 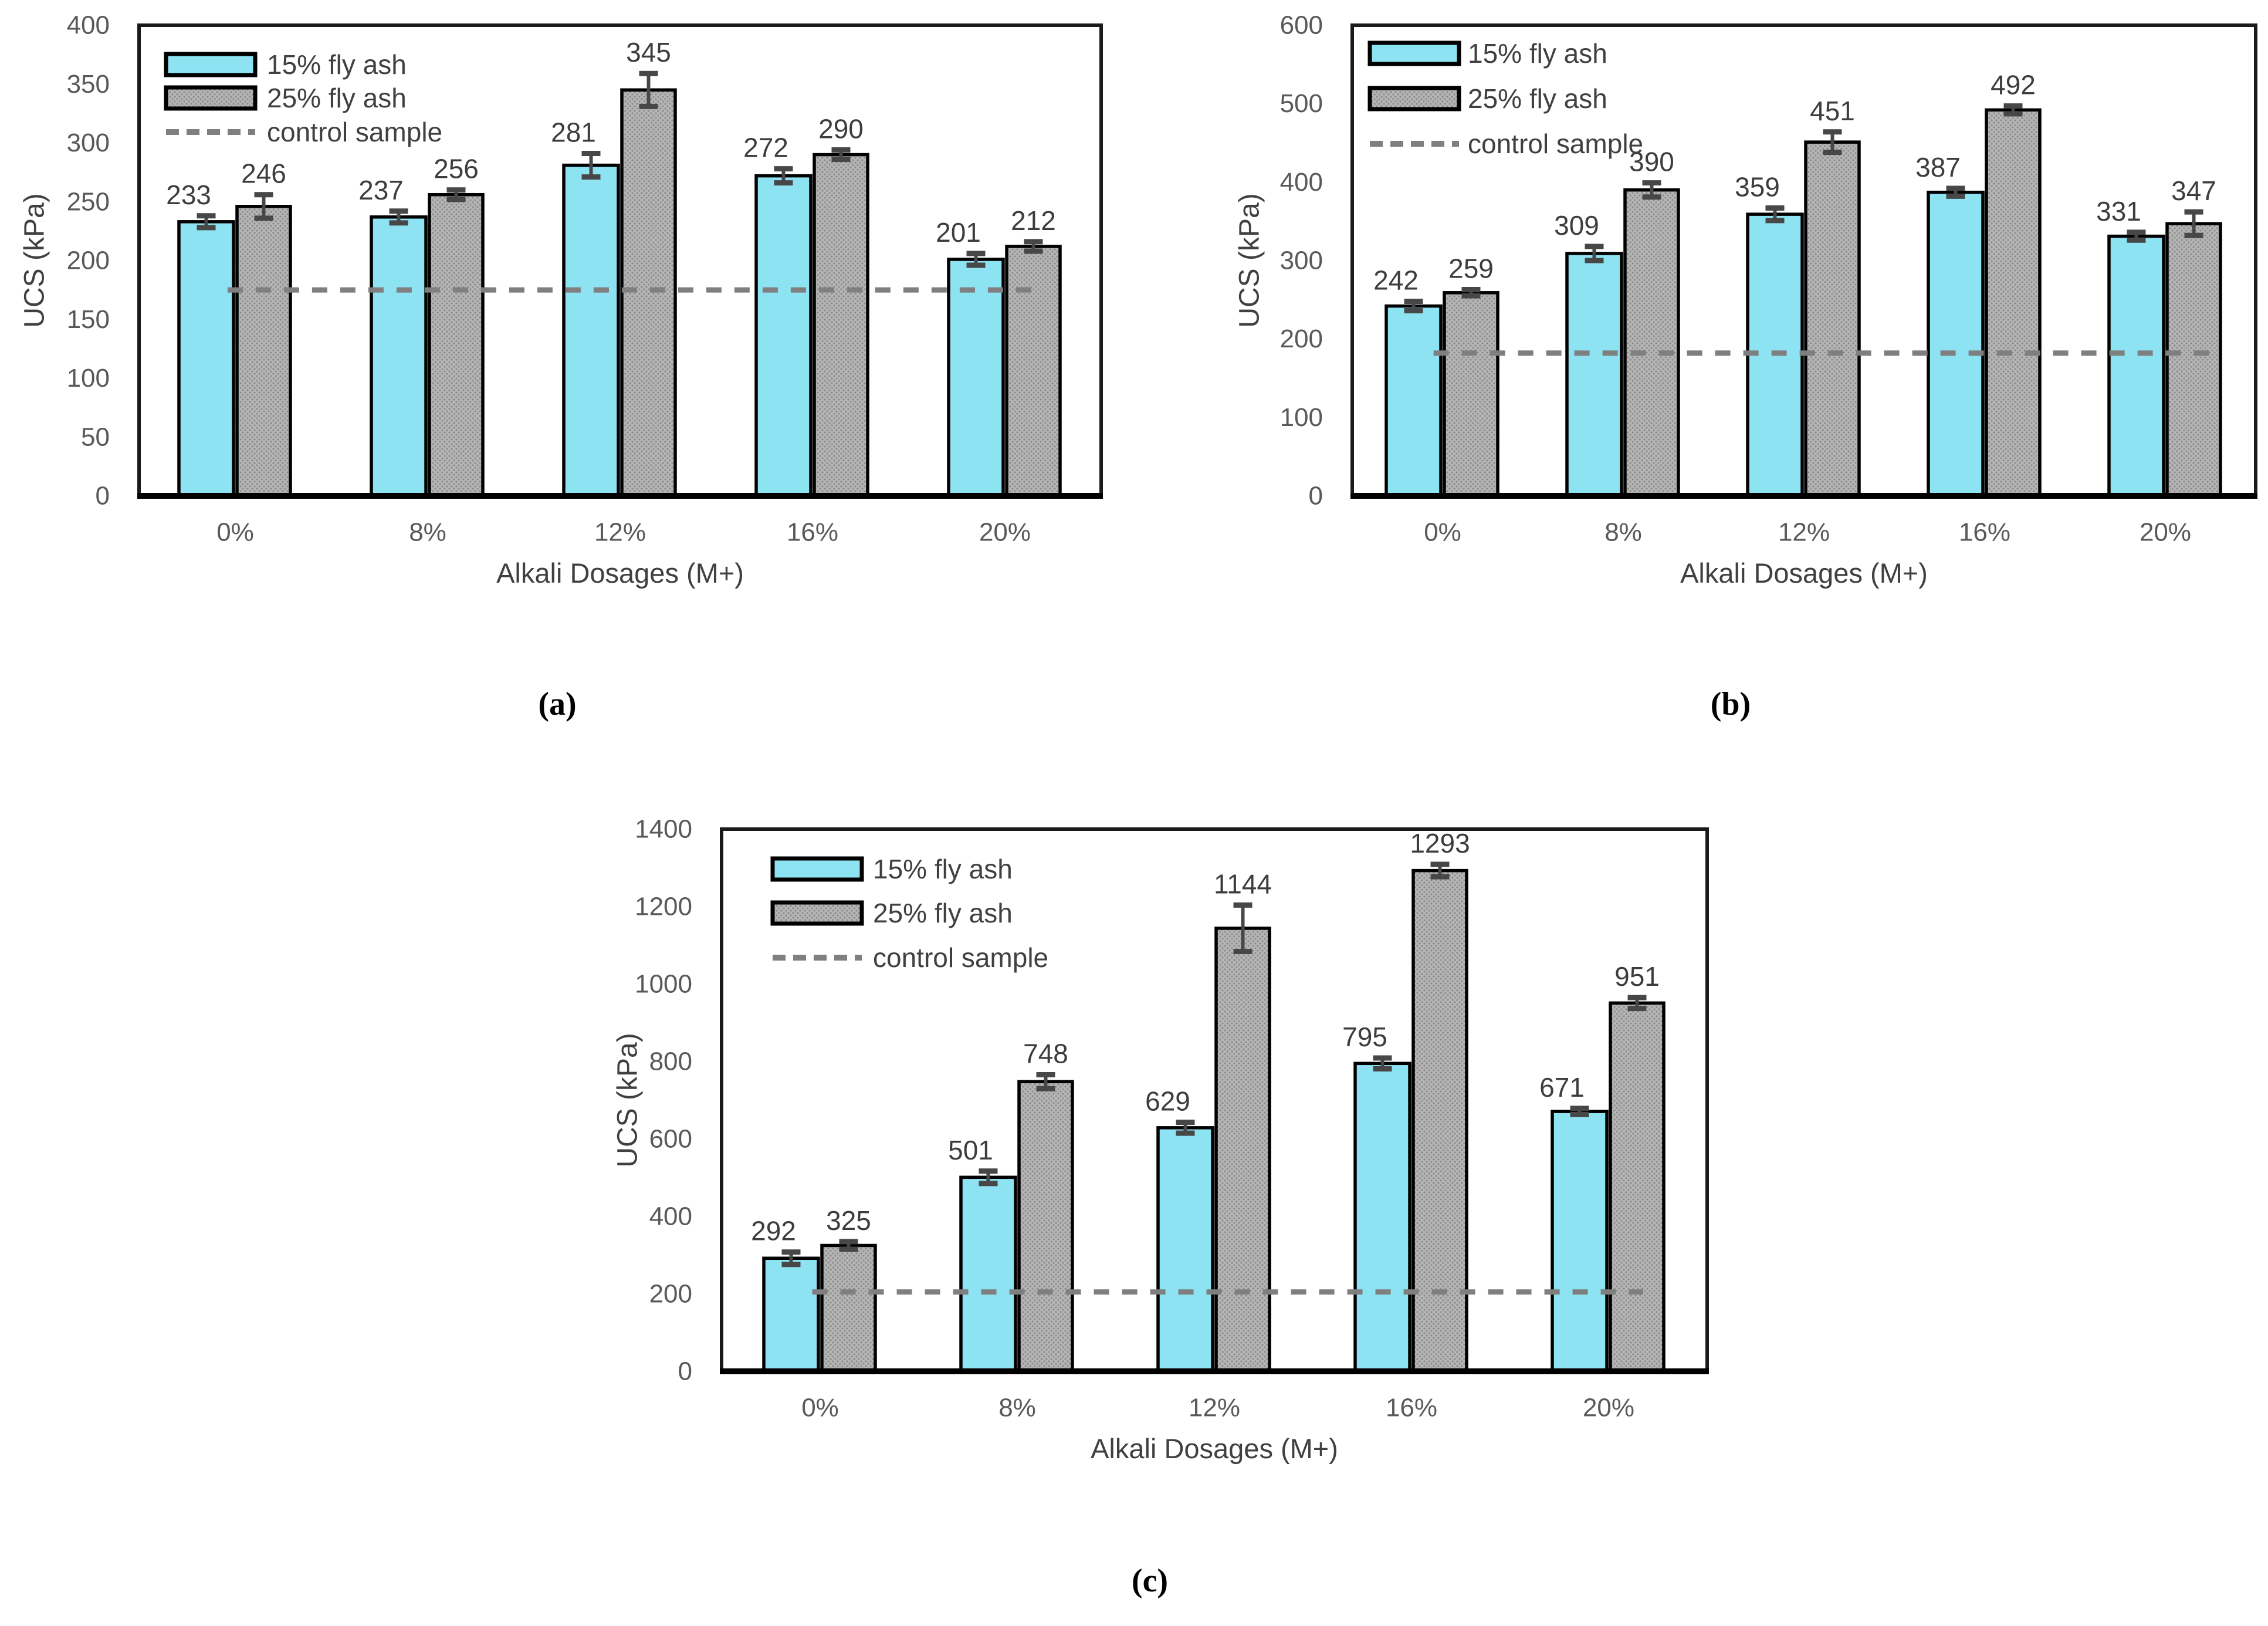 I want to click on bar-value-label: 1293, so click(x=1440, y=843).